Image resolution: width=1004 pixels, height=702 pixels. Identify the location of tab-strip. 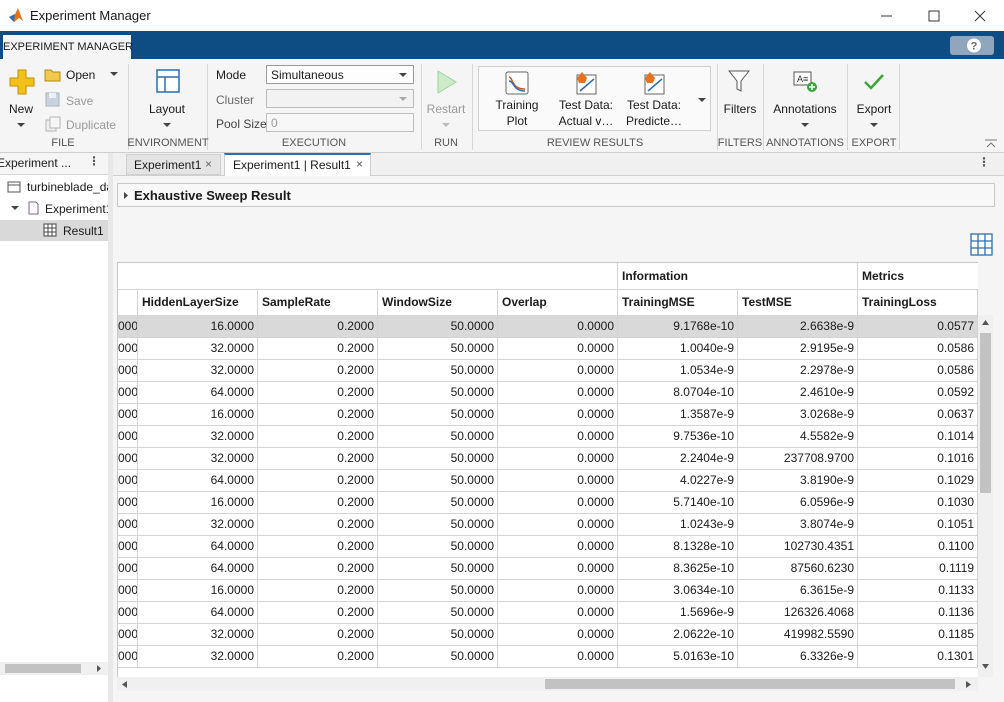
(502, 45).